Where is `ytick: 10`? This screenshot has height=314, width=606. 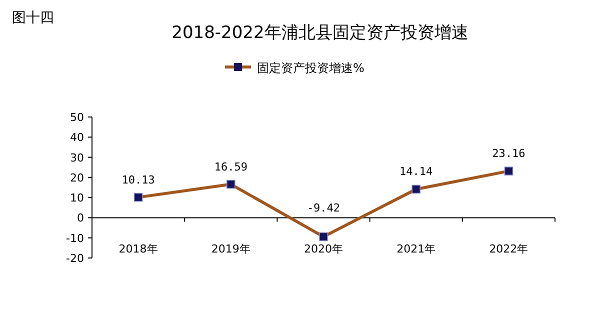 ytick: 10 is located at coordinates (77, 198).